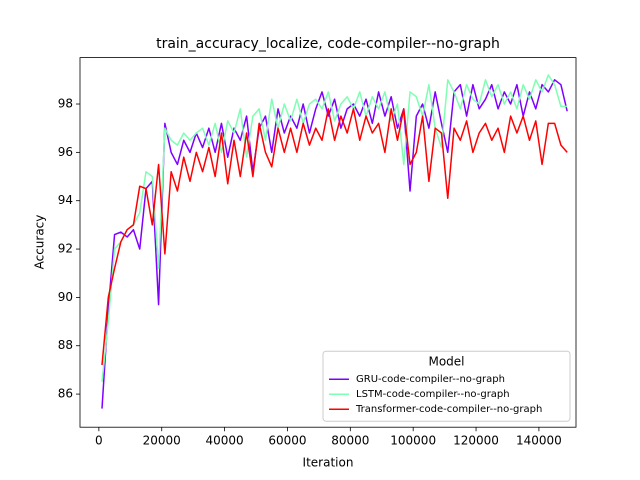 This screenshot has height=480, width=640. What do you see at coordinates (99, 441) in the screenshot?
I see `x-tick-label: 0` at bounding box center [99, 441].